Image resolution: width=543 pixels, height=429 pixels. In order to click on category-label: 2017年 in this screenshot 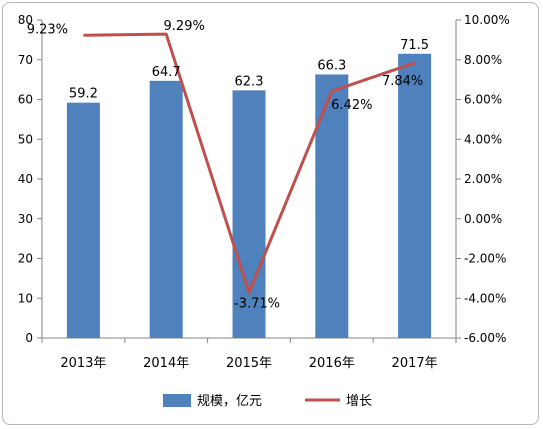, I will do `click(415, 363)`.